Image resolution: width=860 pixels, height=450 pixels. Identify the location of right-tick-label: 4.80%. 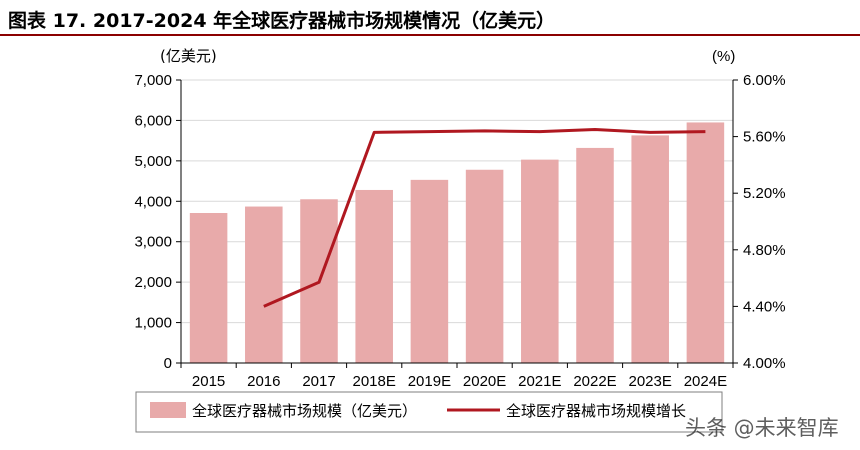
(764, 250).